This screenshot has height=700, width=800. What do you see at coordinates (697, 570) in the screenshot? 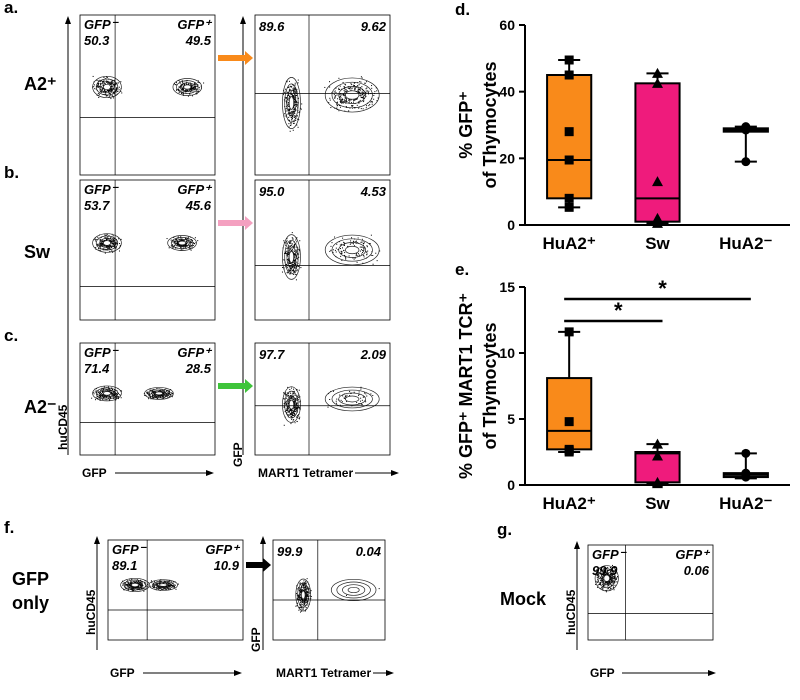
I see `gate-value: 0.06` at bounding box center [697, 570].